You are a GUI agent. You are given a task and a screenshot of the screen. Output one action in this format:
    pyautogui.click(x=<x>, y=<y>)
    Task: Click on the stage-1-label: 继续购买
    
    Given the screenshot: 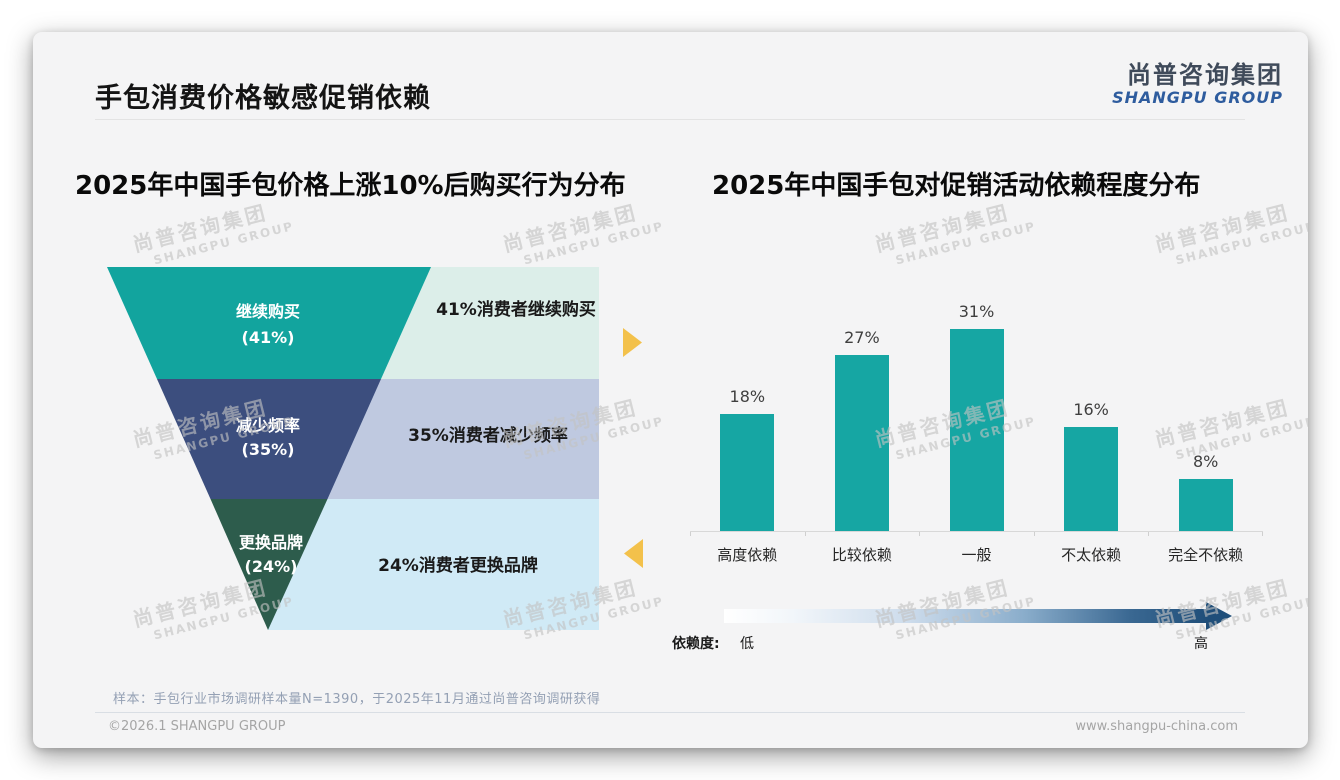 What is the action you would take?
    pyautogui.click(x=268, y=311)
    